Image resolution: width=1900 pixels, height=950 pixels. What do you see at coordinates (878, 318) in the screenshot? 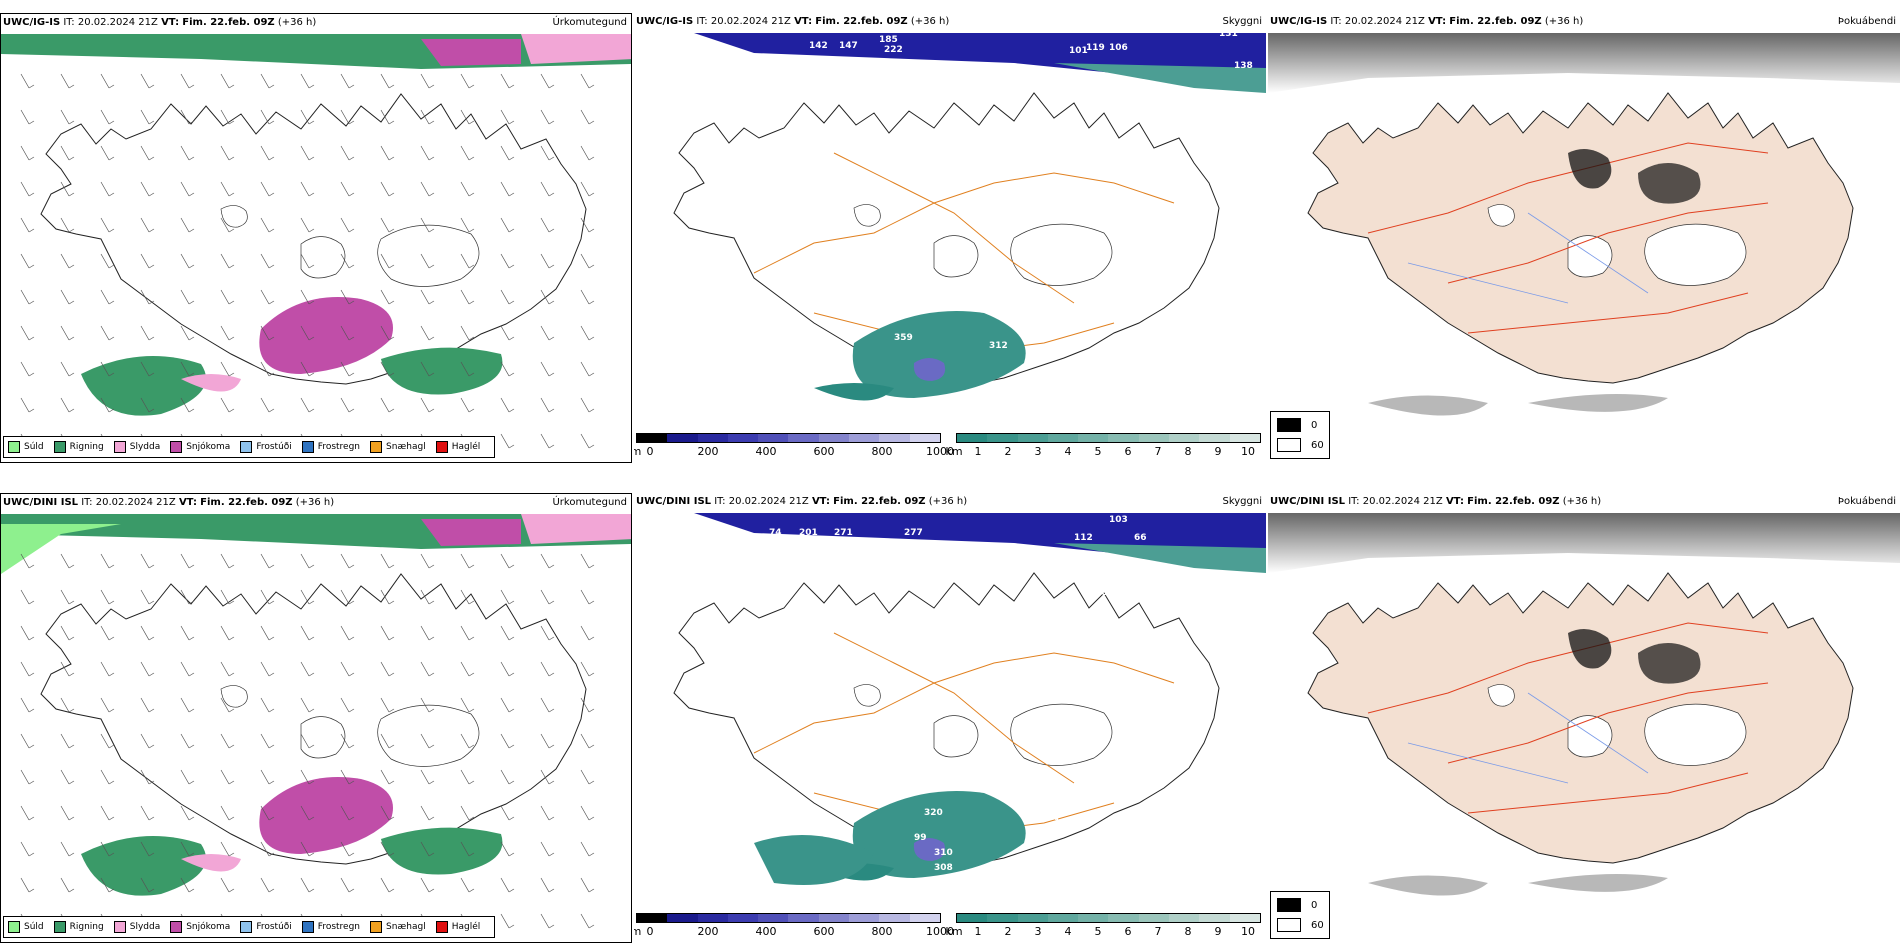
I see `visibility-label: 679` at bounding box center [878, 318].